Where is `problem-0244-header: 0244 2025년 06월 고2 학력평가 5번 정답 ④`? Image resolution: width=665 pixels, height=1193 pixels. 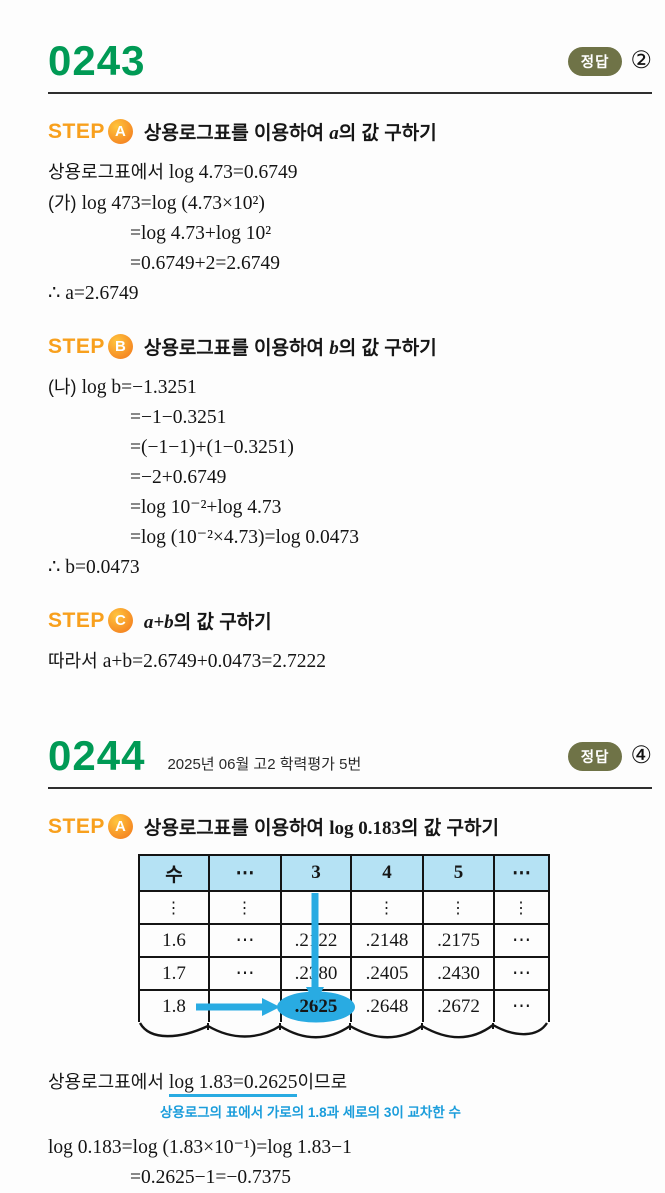
problem-0244-header: 0244 2025년 06월 고2 학력평가 5번 정답 ④ is located at coordinates (350, 756).